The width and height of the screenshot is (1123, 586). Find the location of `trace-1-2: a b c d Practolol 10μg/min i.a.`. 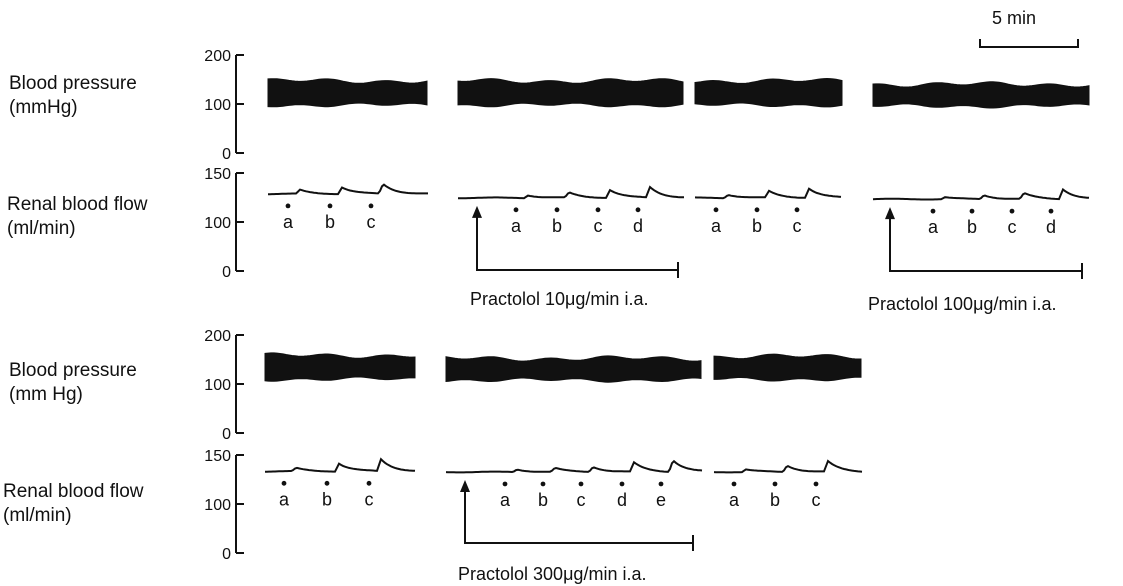

trace-1-2: a b c d Practolol 10μg/min i.a. is located at coordinates (570, 193).